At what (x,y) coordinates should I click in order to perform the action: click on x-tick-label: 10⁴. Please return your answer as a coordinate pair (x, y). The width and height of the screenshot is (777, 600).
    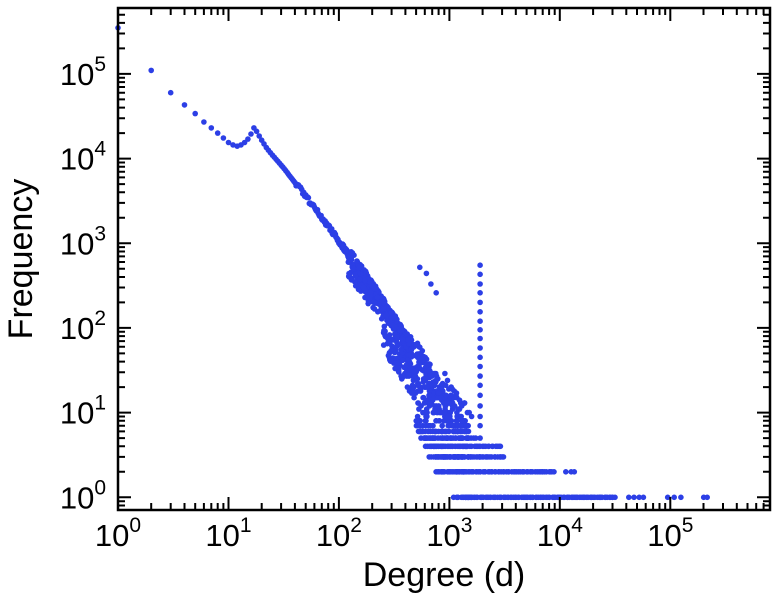
    Looking at the image, I should click on (560, 533).